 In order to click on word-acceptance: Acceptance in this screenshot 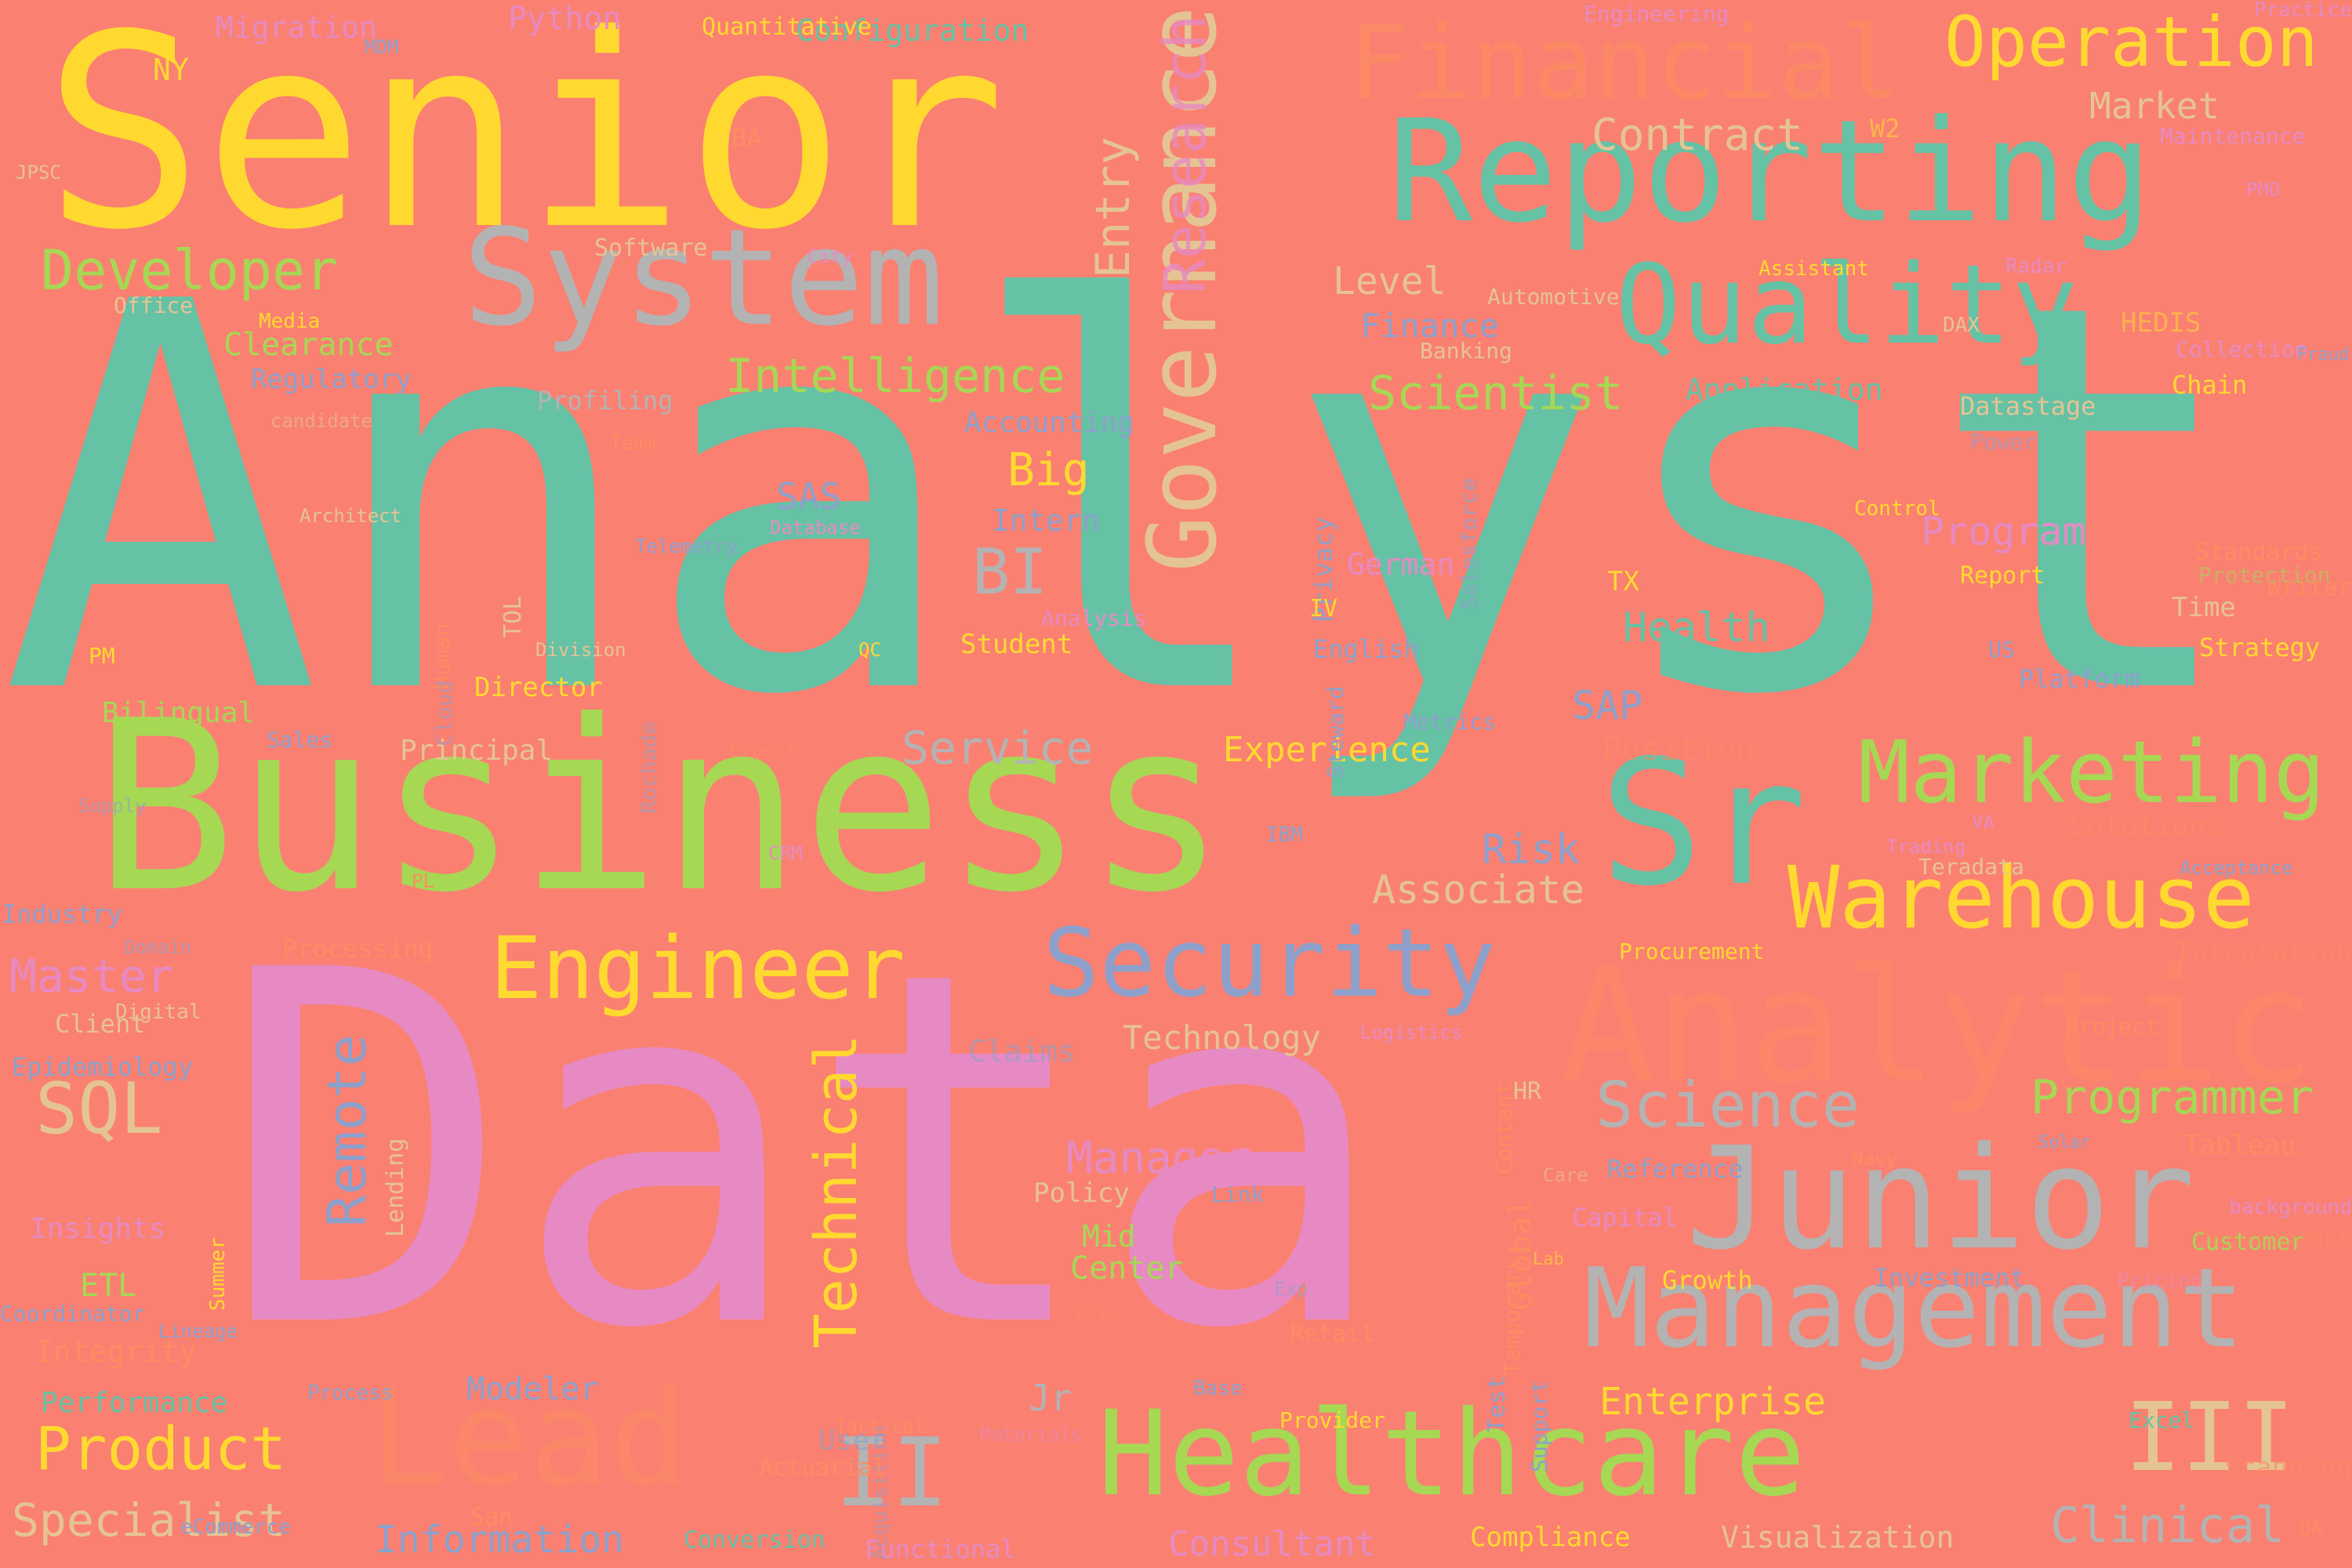, I will do `click(2236, 868)`.